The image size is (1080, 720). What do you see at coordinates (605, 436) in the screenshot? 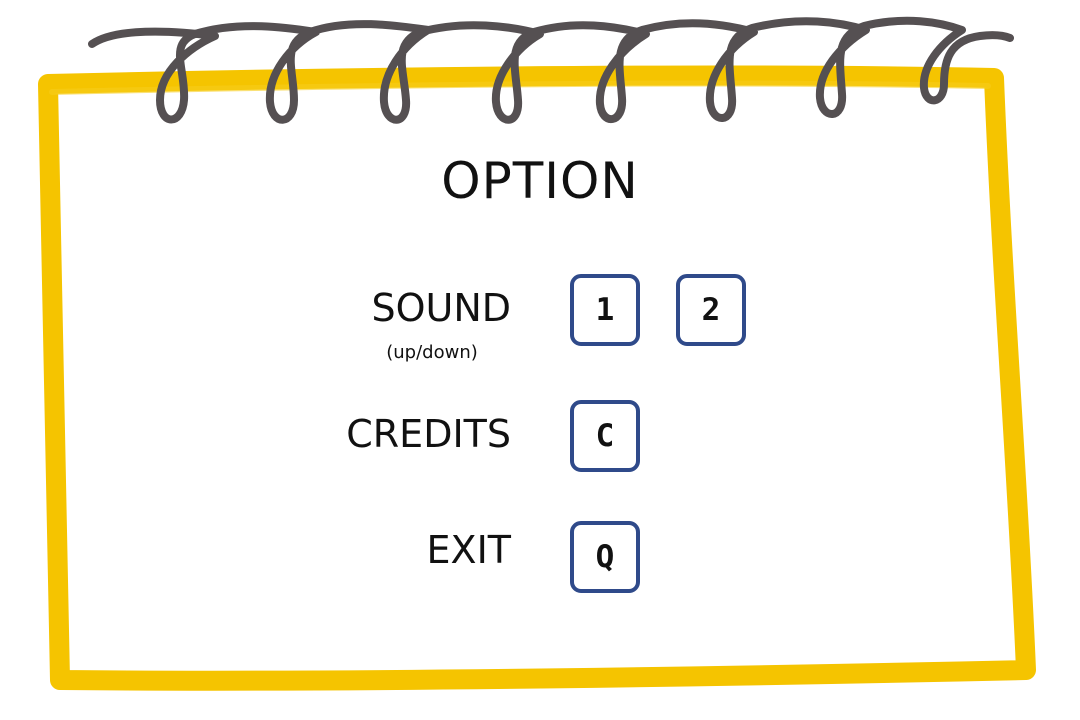
I see `credits-key: C` at bounding box center [605, 436].